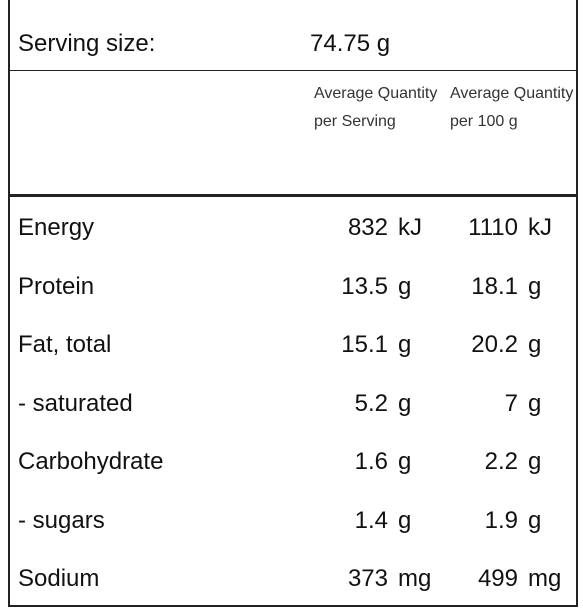 The height and width of the screenshot is (611, 583). What do you see at coordinates (540, 227) in the screenshot?
I see `per-100g-unit: kJ` at bounding box center [540, 227].